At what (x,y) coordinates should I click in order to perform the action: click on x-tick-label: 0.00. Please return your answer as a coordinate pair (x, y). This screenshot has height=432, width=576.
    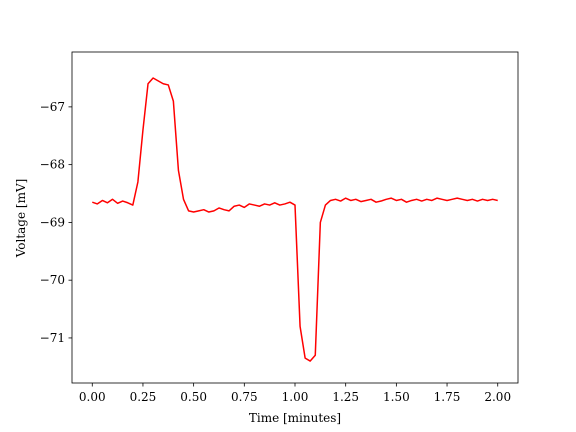
    Looking at the image, I should click on (92, 397).